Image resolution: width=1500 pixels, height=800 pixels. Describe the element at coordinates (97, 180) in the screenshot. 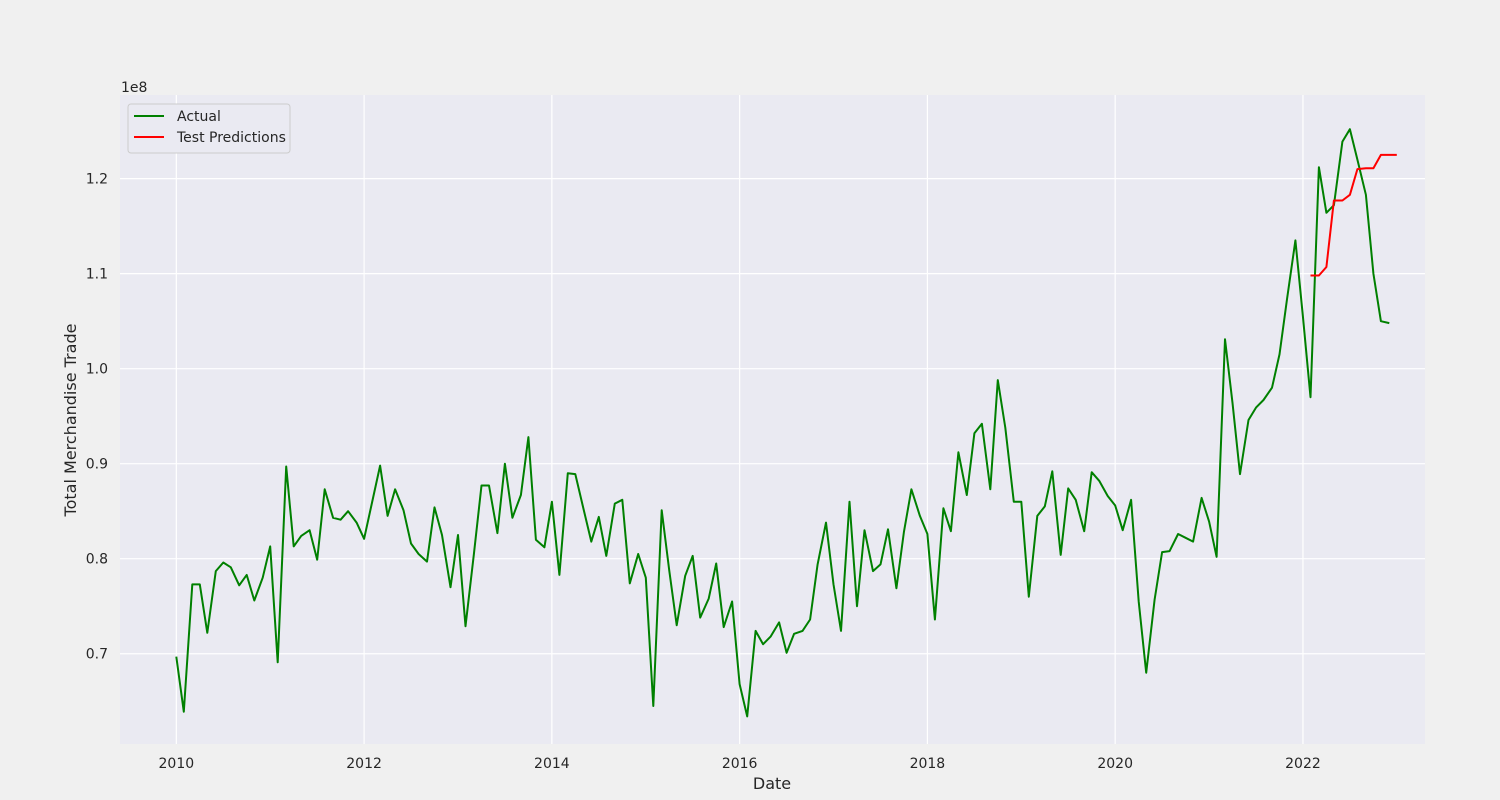

I see `y-tick-label: 1.2` at that location.